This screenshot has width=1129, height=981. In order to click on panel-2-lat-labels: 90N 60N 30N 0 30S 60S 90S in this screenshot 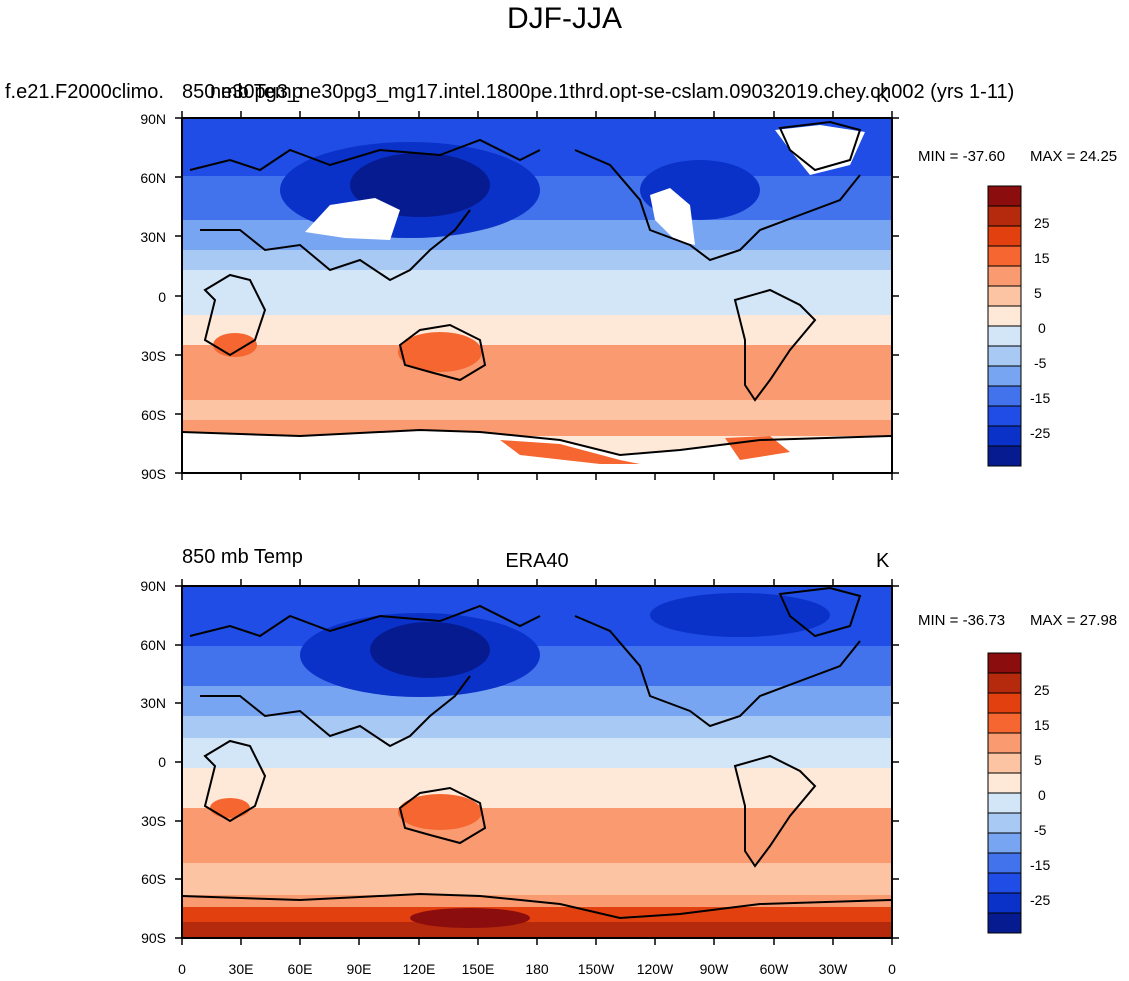, I will do `click(153, 762)`.